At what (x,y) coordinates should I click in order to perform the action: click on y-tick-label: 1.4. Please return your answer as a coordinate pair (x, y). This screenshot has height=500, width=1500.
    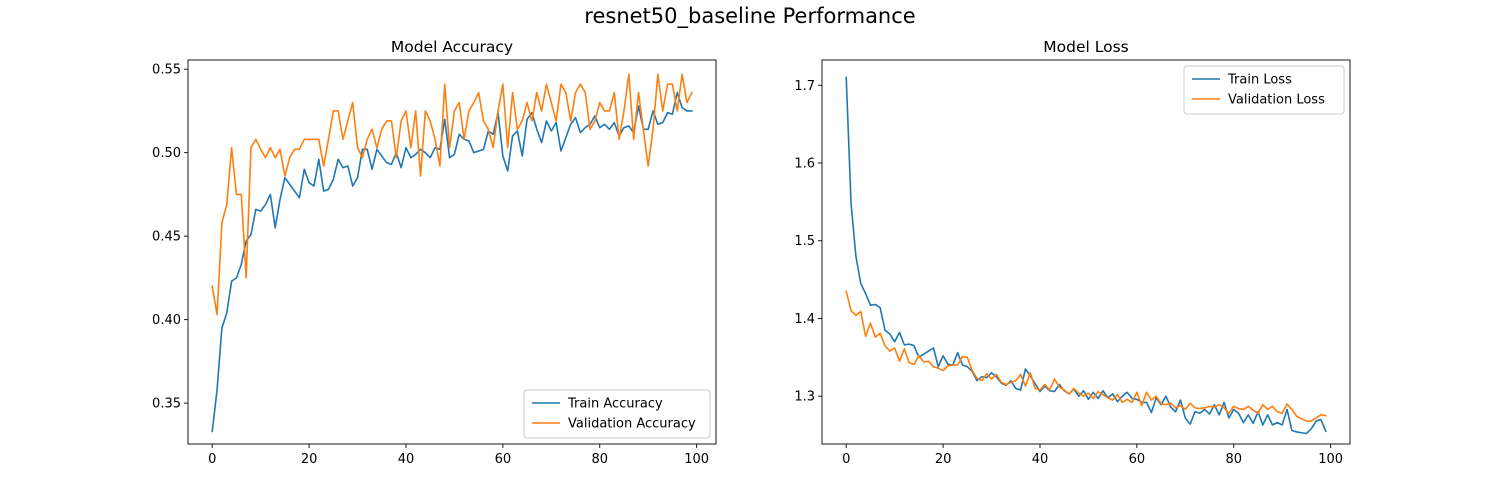
    Looking at the image, I should click on (804, 319).